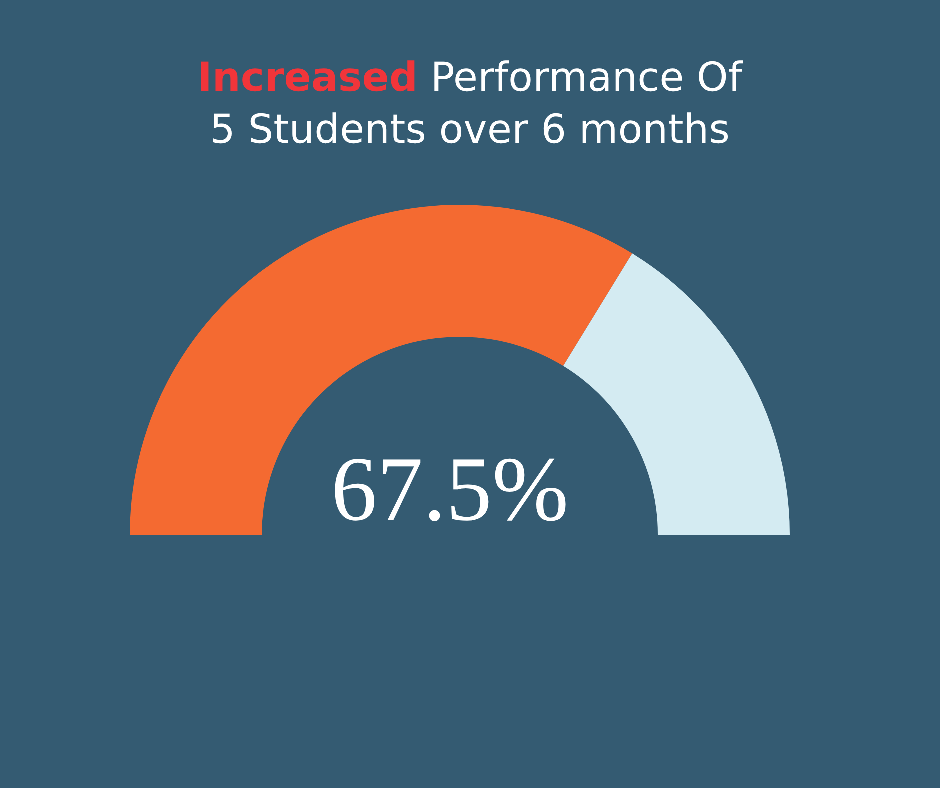 This screenshot has height=788, width=940. What do you see at coordinates (450, 489) in the screenshot?
I see `data-label: 67.5%` at bounding box center [450, 489].